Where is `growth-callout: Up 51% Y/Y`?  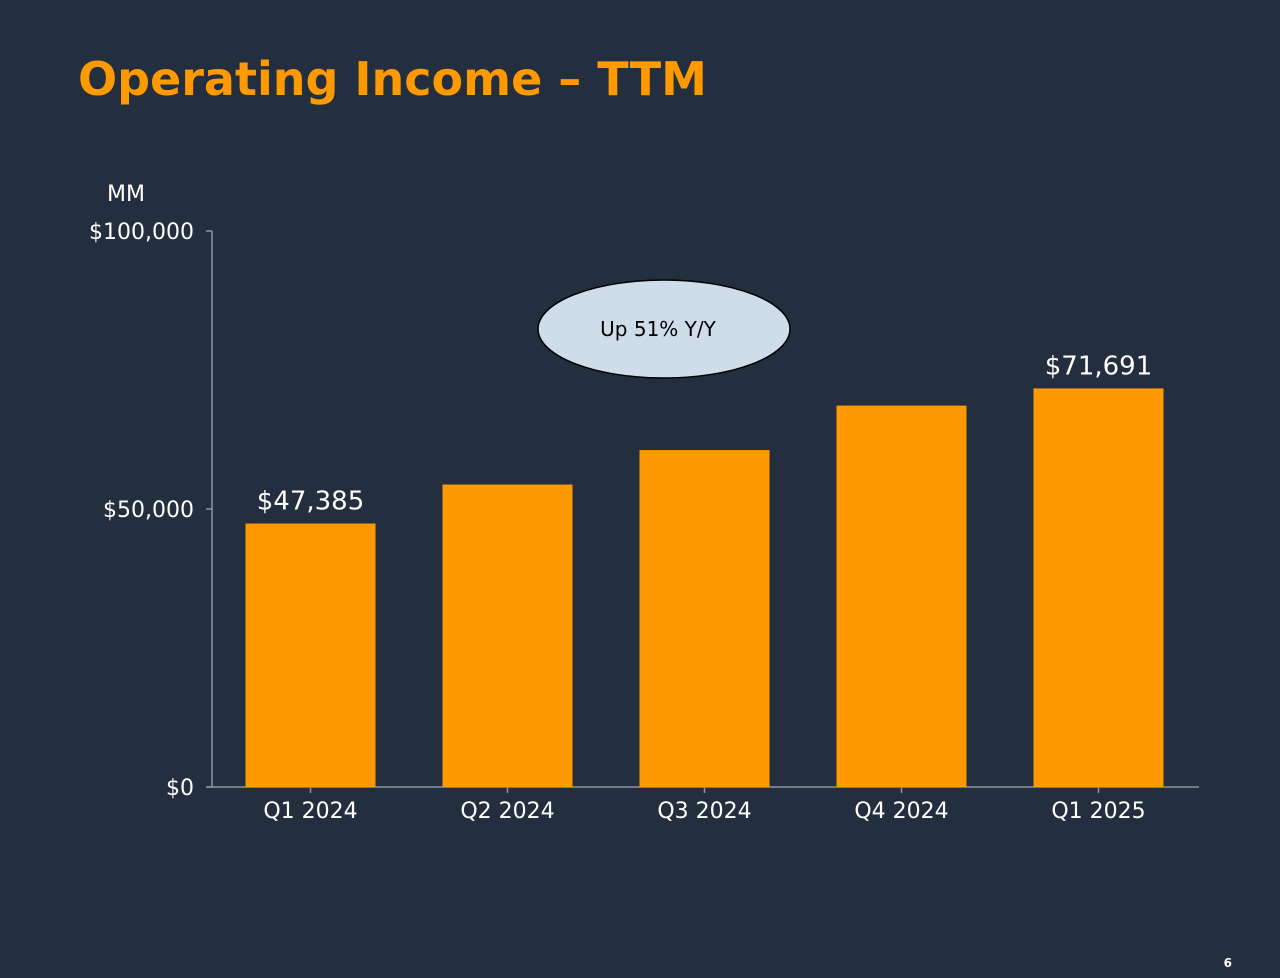 growth-callout: Up 51% Y/Y is located at coordinates (664, 329).